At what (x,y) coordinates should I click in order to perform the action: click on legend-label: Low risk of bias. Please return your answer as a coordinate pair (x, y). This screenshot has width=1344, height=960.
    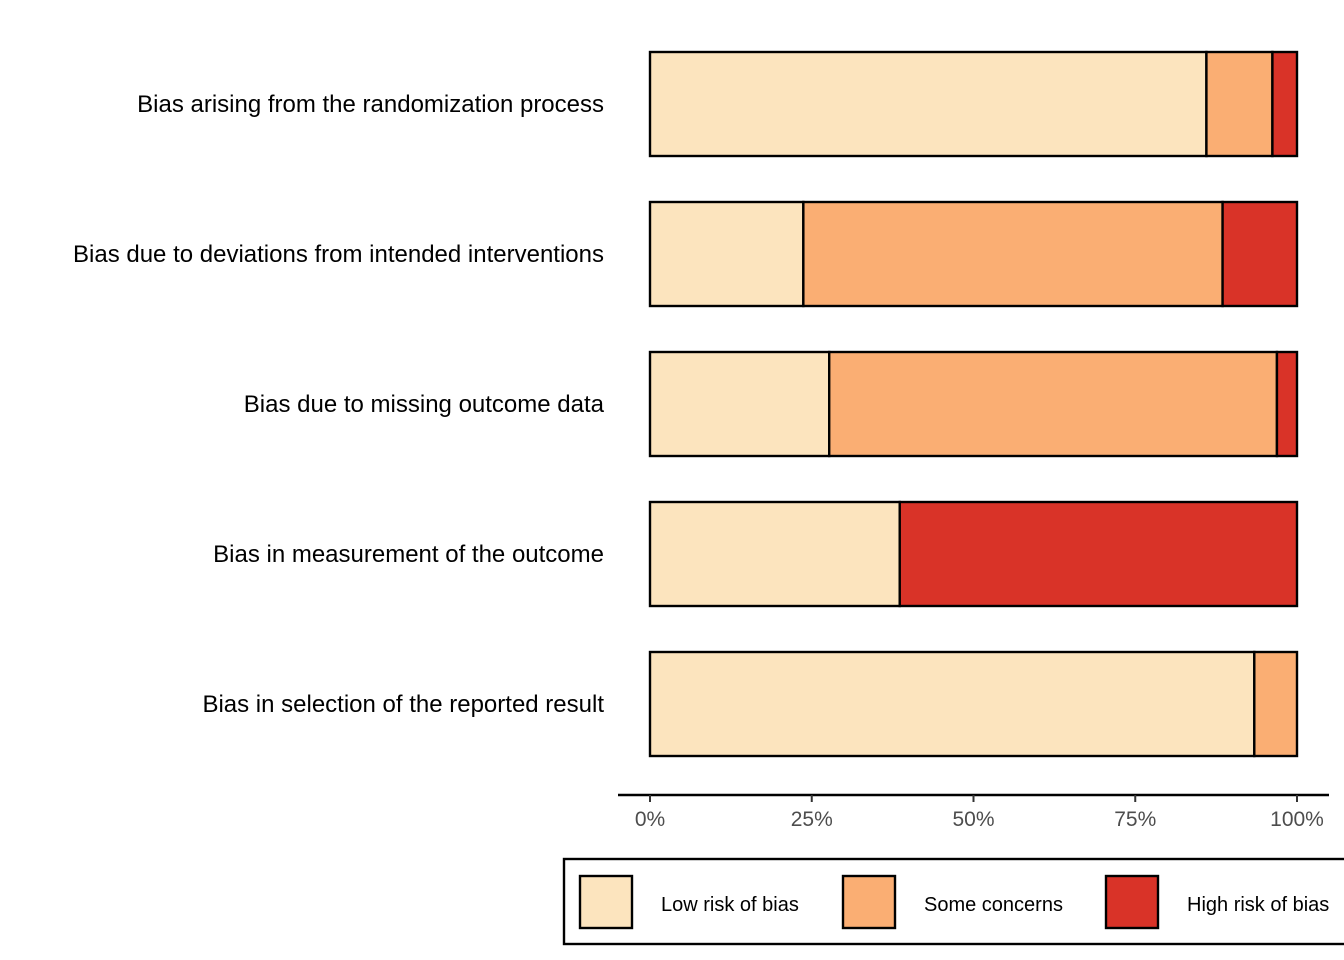
    Looking at the image, I should click on (730, 905).